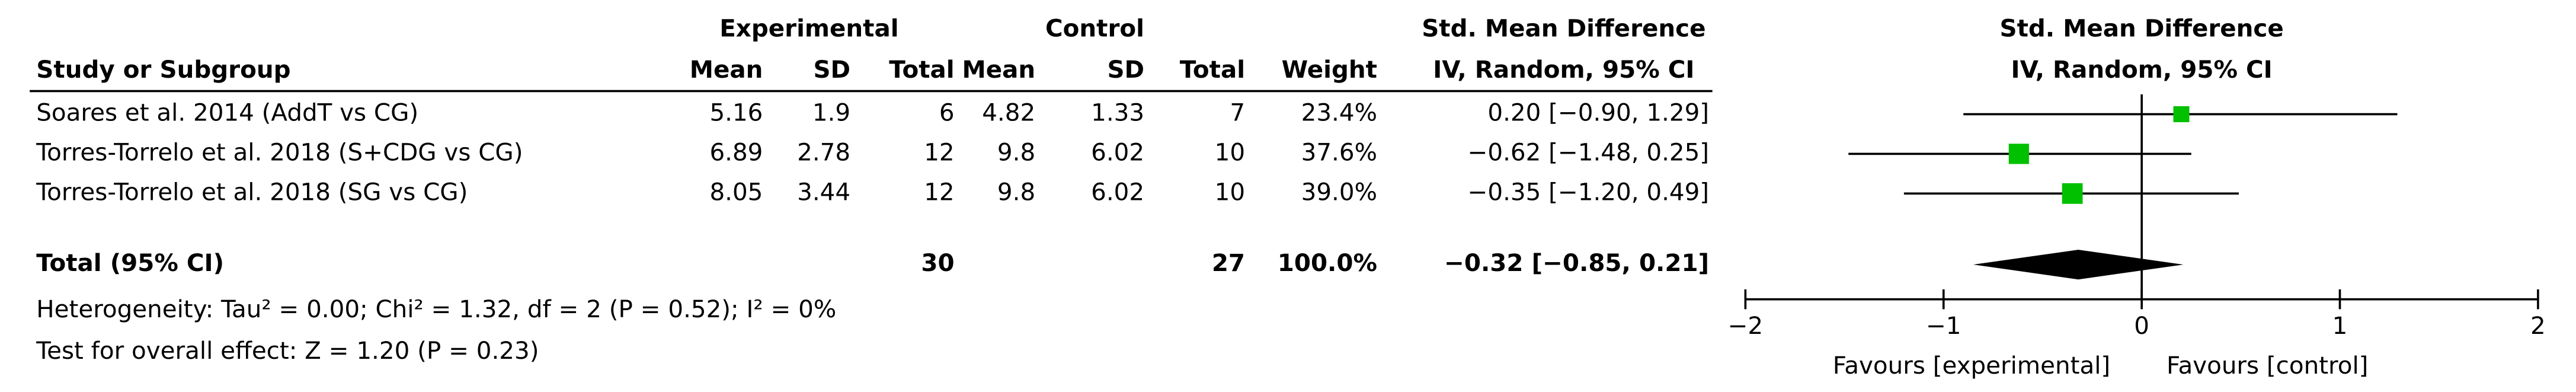 The height and width of the screenshot is (392, 2576). What do you see at coordinates (736, 112) in the screenshot?
I see `cell: 5.16` at bounding box center [736, 112].